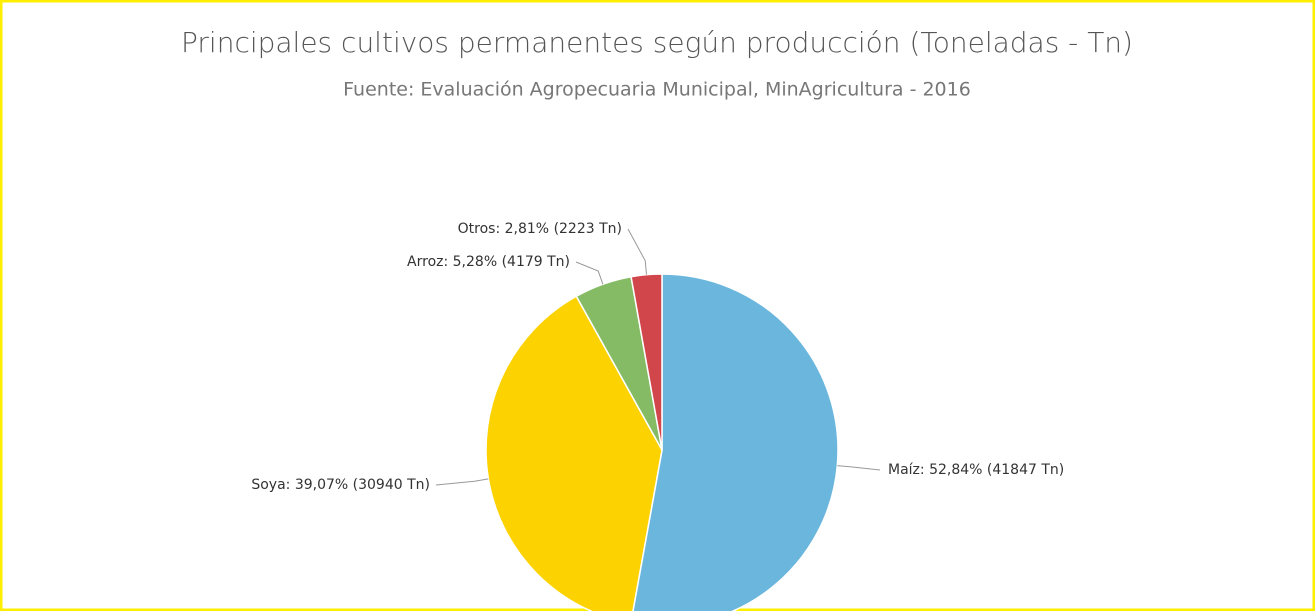  I want to click on data-label: Soya: 39,07% (30940 Tn), so click(340, 485).